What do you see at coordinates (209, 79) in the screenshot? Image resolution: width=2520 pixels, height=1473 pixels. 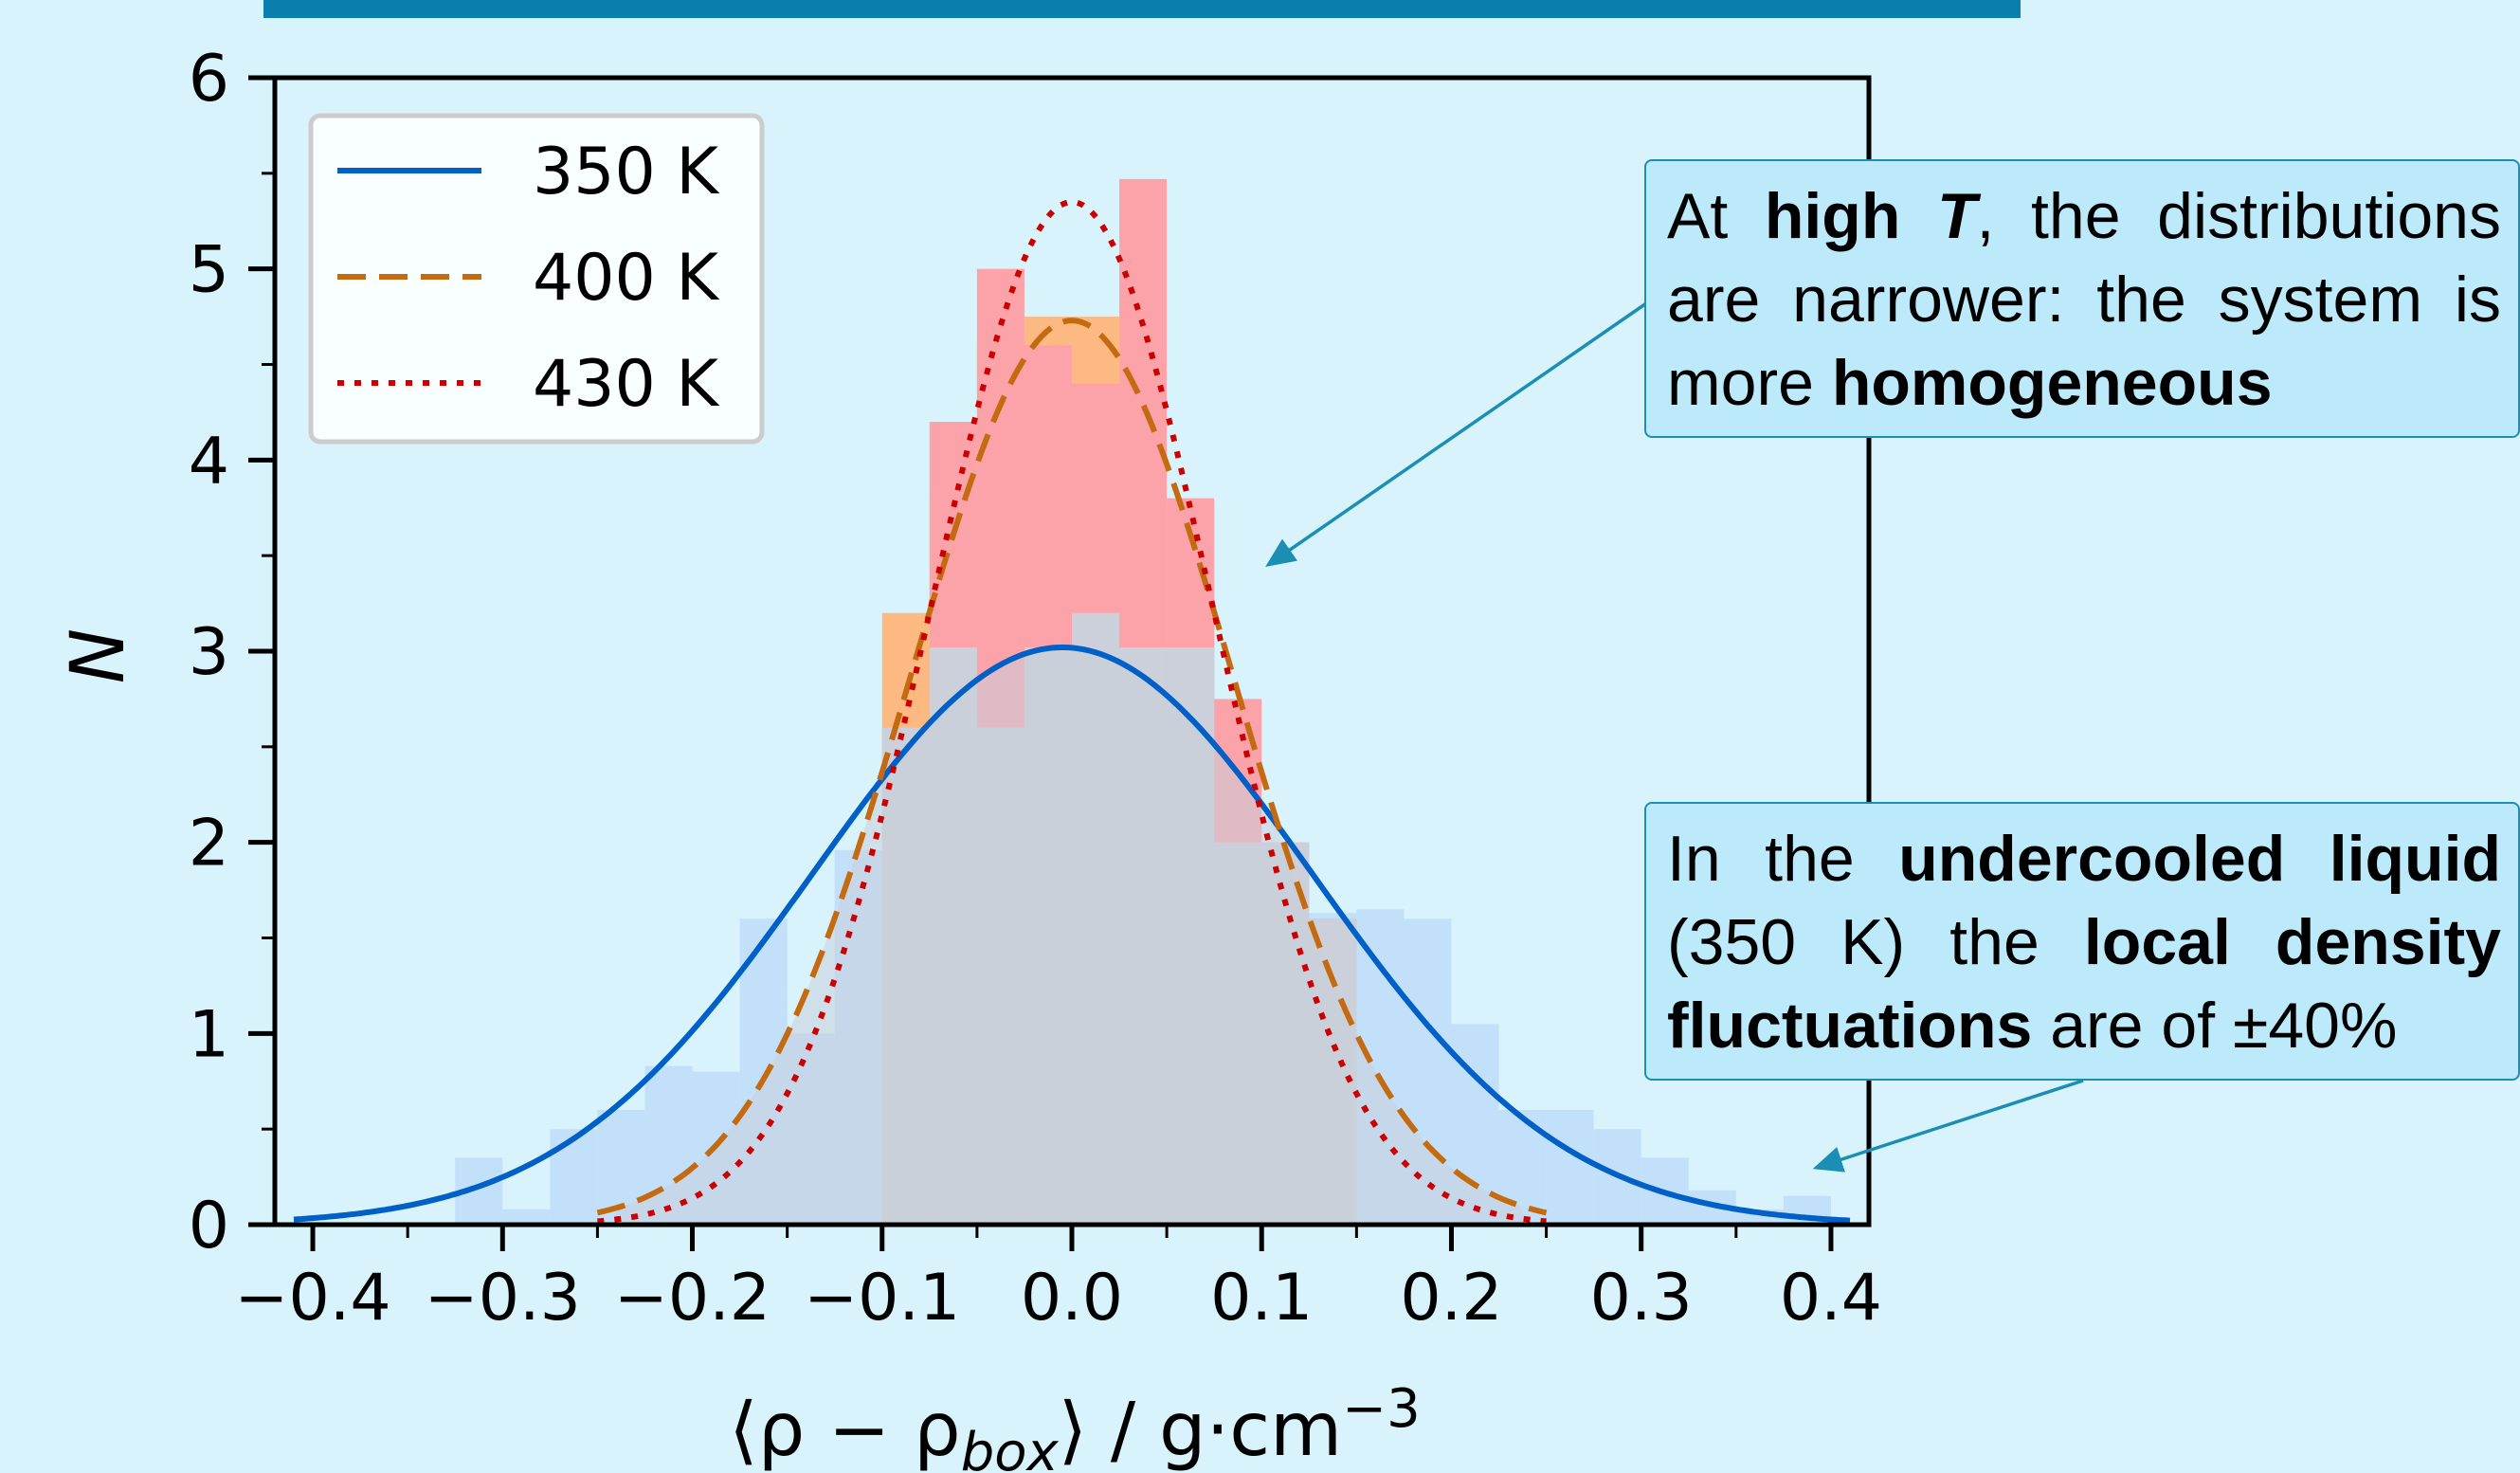 I see `y-tick-label-6: 6` at bounding box center [209, 79].